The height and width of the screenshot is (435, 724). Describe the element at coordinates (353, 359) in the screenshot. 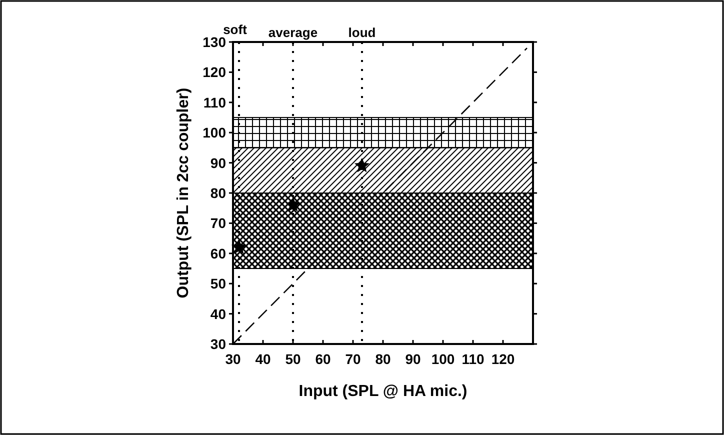

I see `x-tick-label: 70` at that location.